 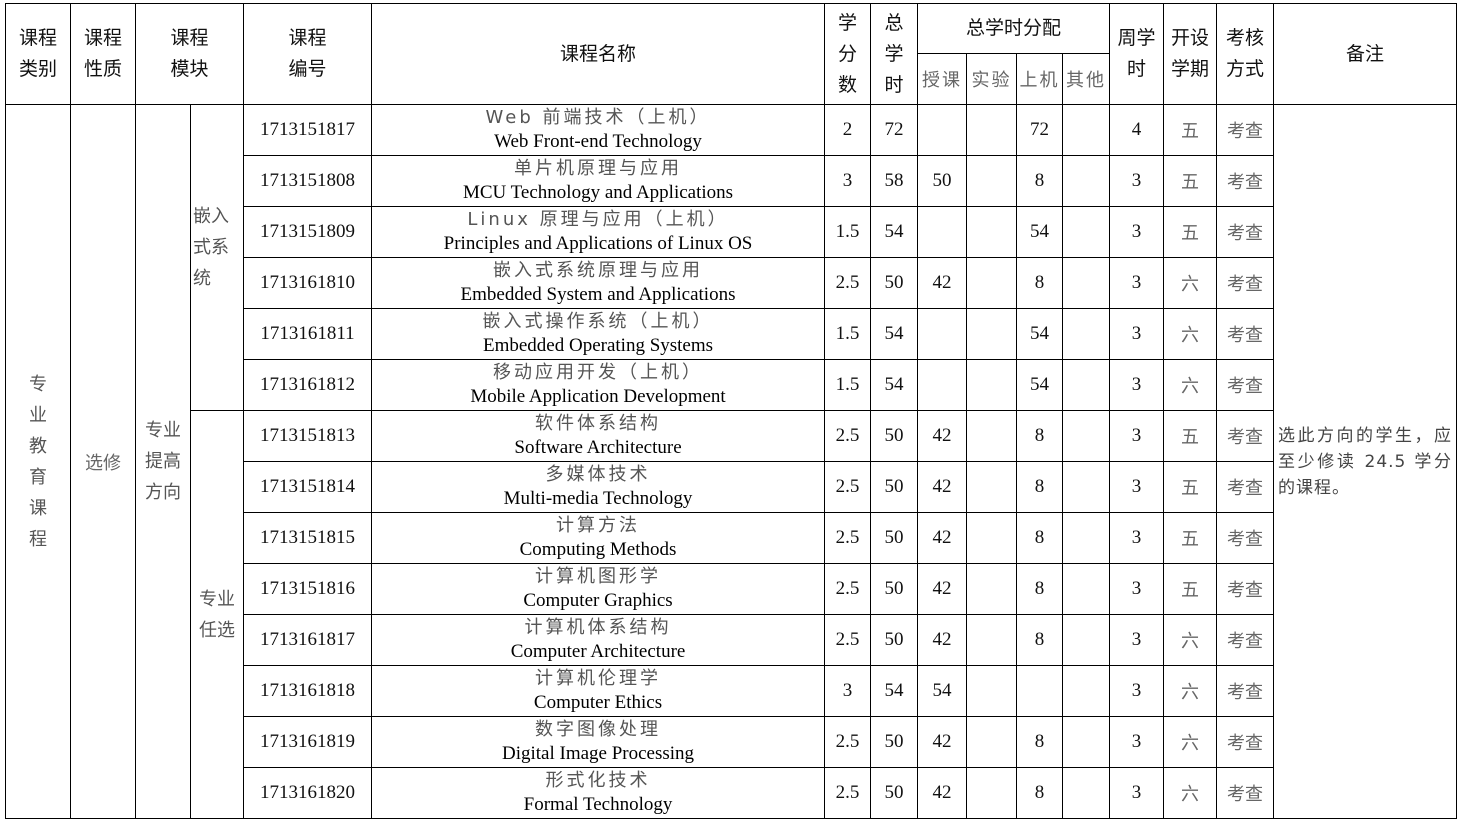 I want to click on course-code: 1713161818, so click(x=308, y=691).